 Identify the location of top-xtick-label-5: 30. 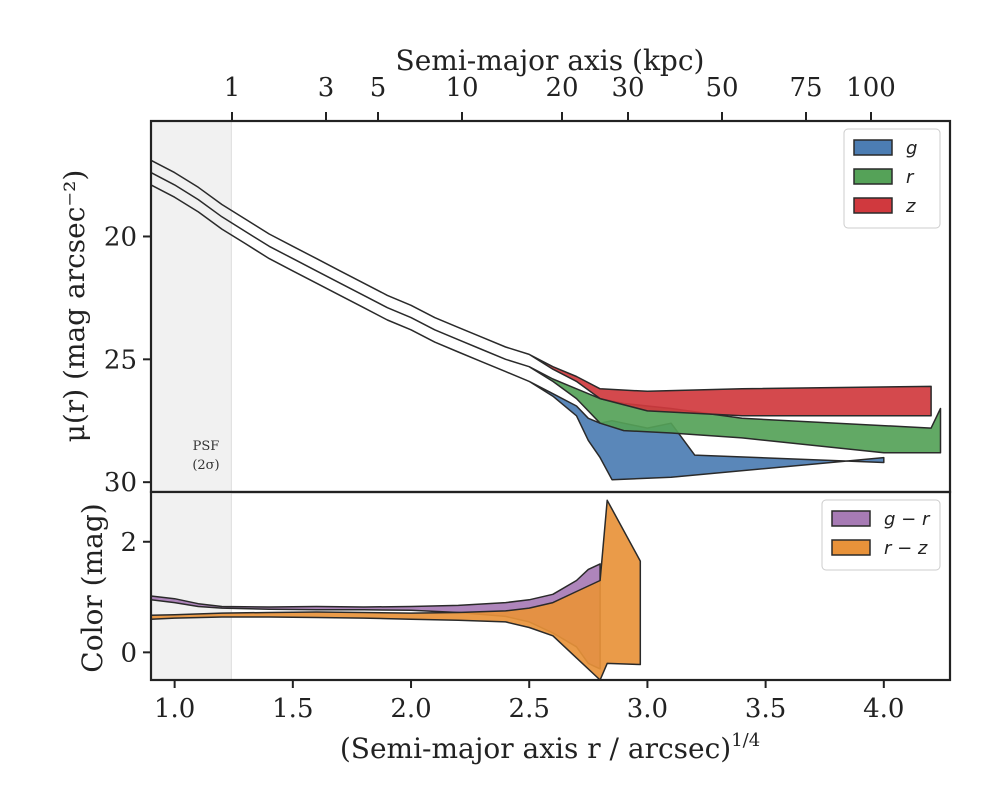
(627, 88).